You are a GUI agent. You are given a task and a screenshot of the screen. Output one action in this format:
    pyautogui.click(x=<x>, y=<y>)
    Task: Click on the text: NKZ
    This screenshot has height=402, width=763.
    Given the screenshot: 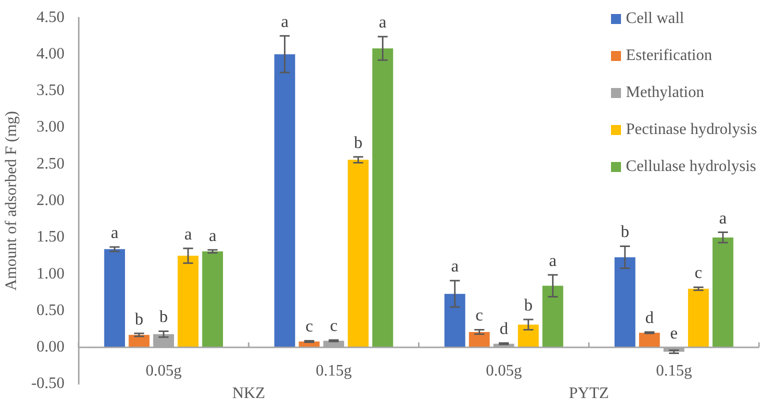 What is the action you would take?
    pyautogui.click(x=249, y=393)
    